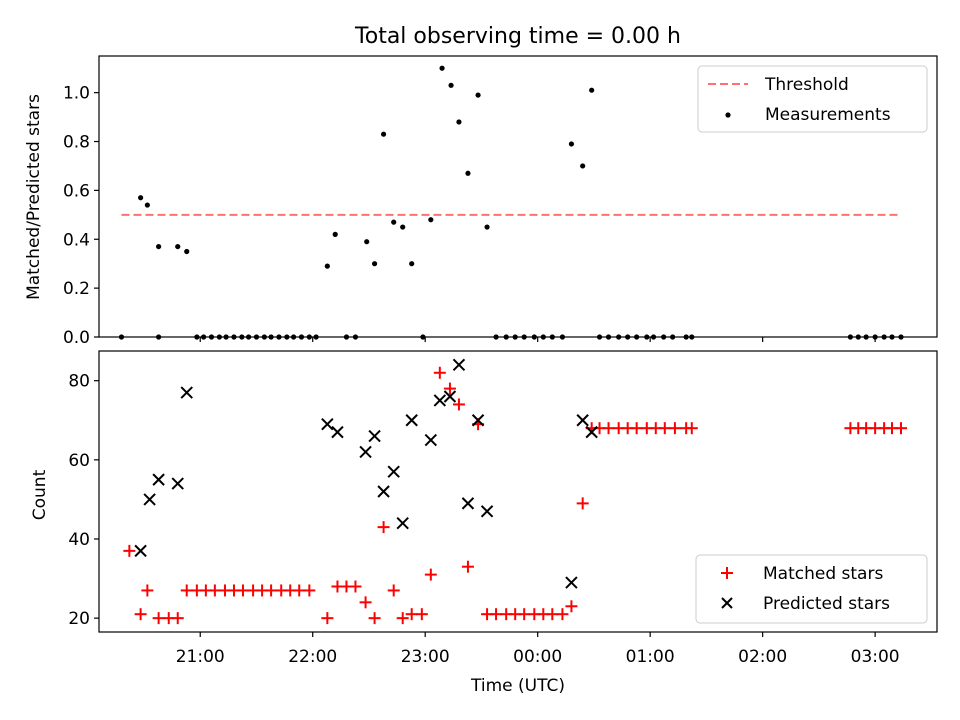  I want to click on count-x-tick-label: 01:00, so click(650, 657).